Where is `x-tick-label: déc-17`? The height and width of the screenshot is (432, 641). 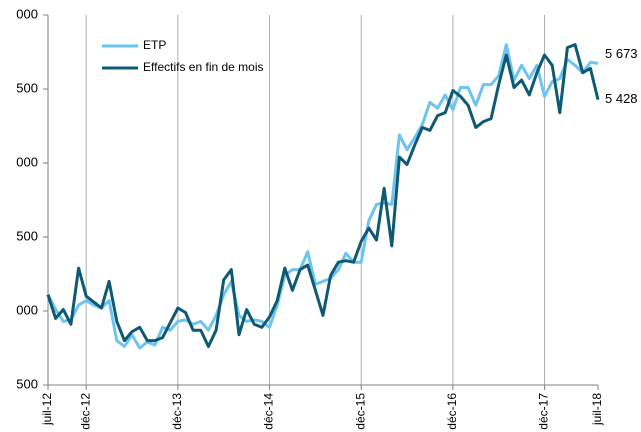
x-tick-label: déc-17 is located at coordinates (544, 411).